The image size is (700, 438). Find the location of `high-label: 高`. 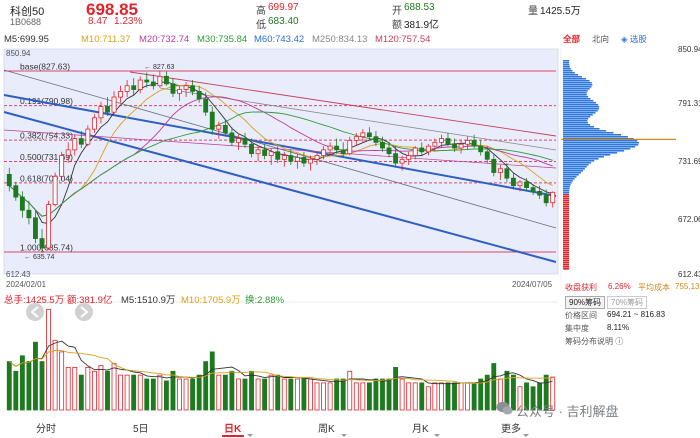

high-label: 高 is located at coordinates (261, 11).